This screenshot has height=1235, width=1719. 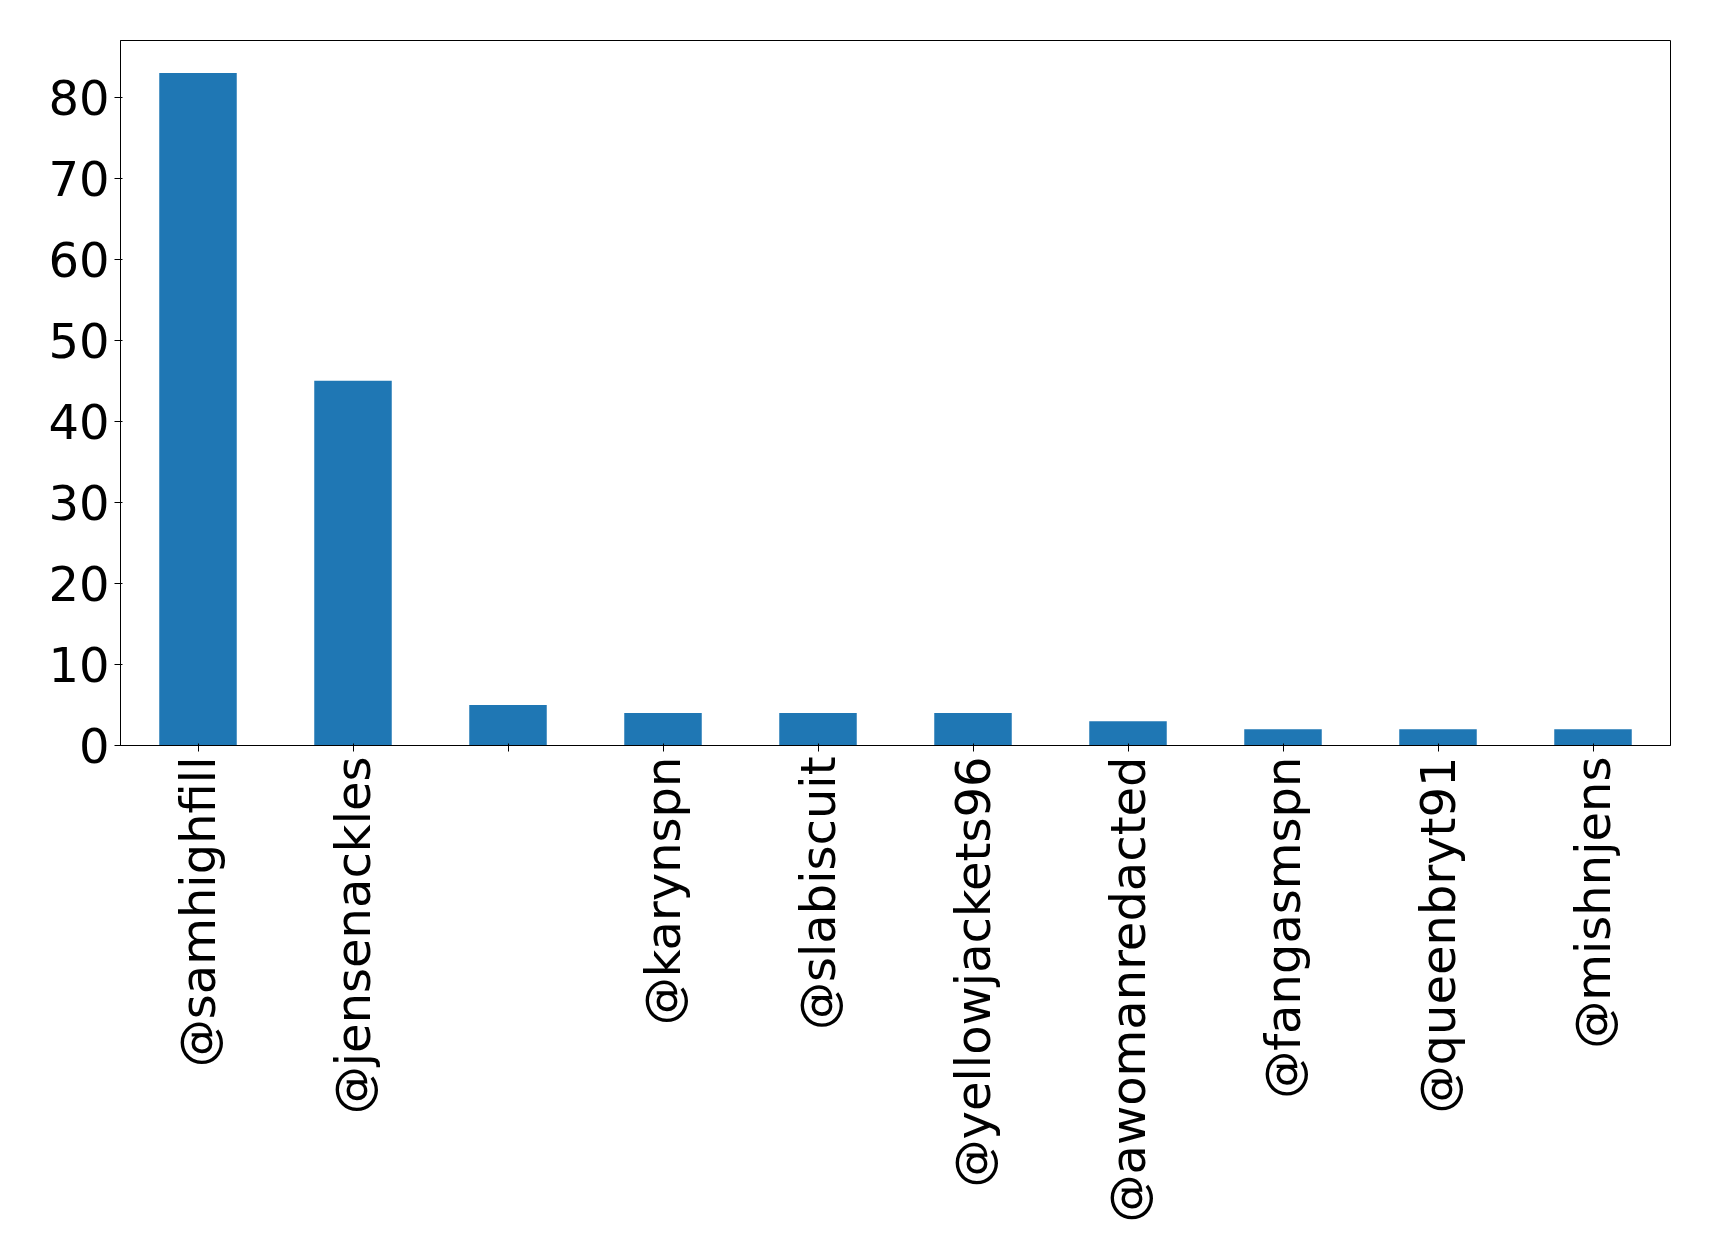 What do you see at coordinates (1283, 927) in the screenshot?
I see `x-tick-label: @fangasmspn` at bounding box center [1283, 927].